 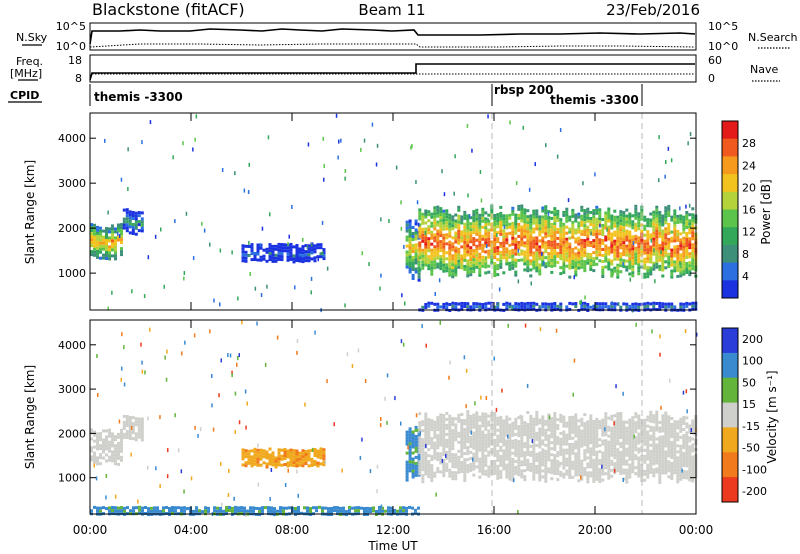 What do you see at coordinates (594, 100) in the screenshot?
I see `cpid-segment-3: themis -3300` at bounding box center [594, 100].